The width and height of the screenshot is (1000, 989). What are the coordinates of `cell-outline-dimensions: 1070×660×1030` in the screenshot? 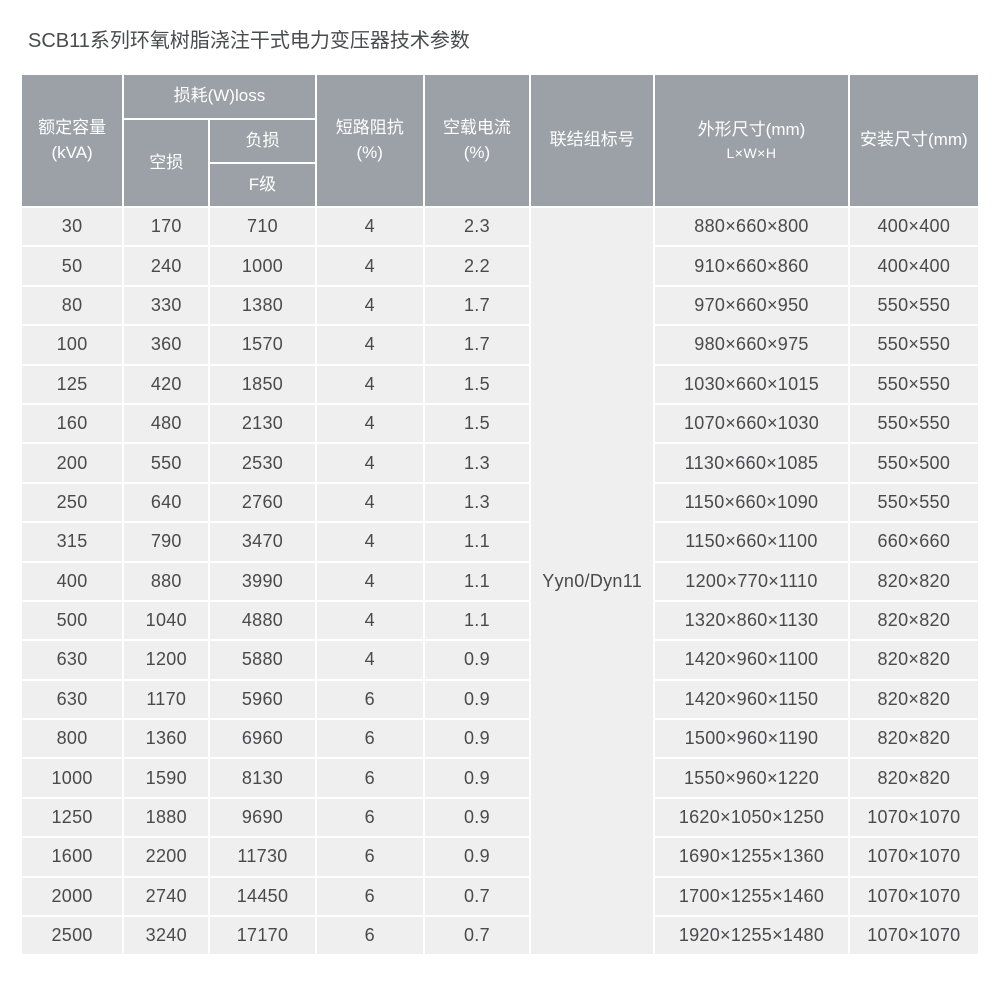 It's located at (751, 423).